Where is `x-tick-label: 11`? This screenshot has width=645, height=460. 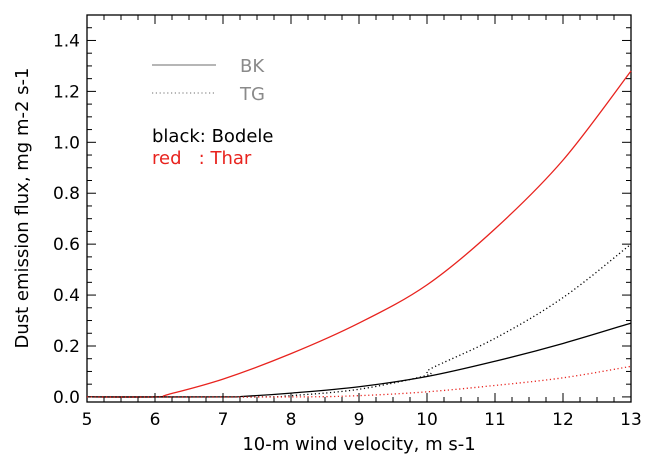 x-tick-label: 11 is located at coordinates (495, 420).